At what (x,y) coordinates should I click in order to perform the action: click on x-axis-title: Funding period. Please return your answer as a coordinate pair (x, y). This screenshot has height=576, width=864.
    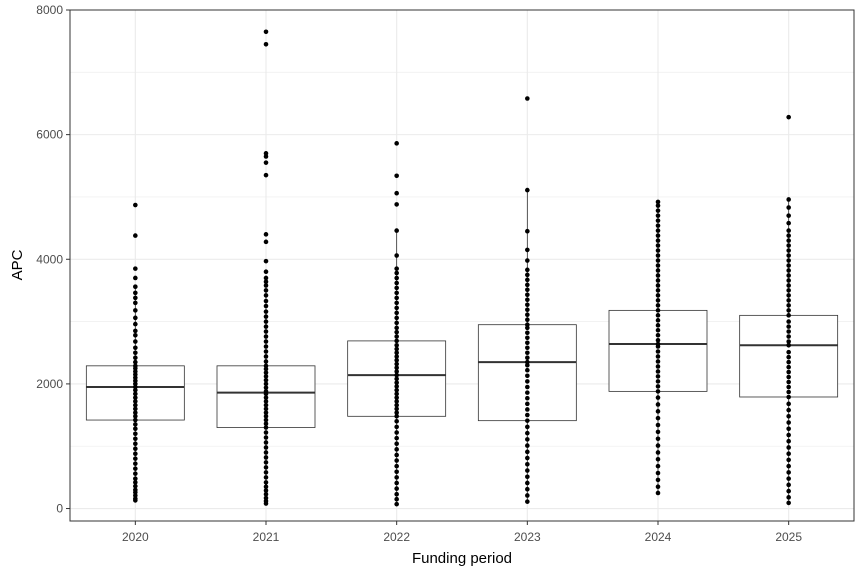
    Looking at the image, I should click on (462, 558).